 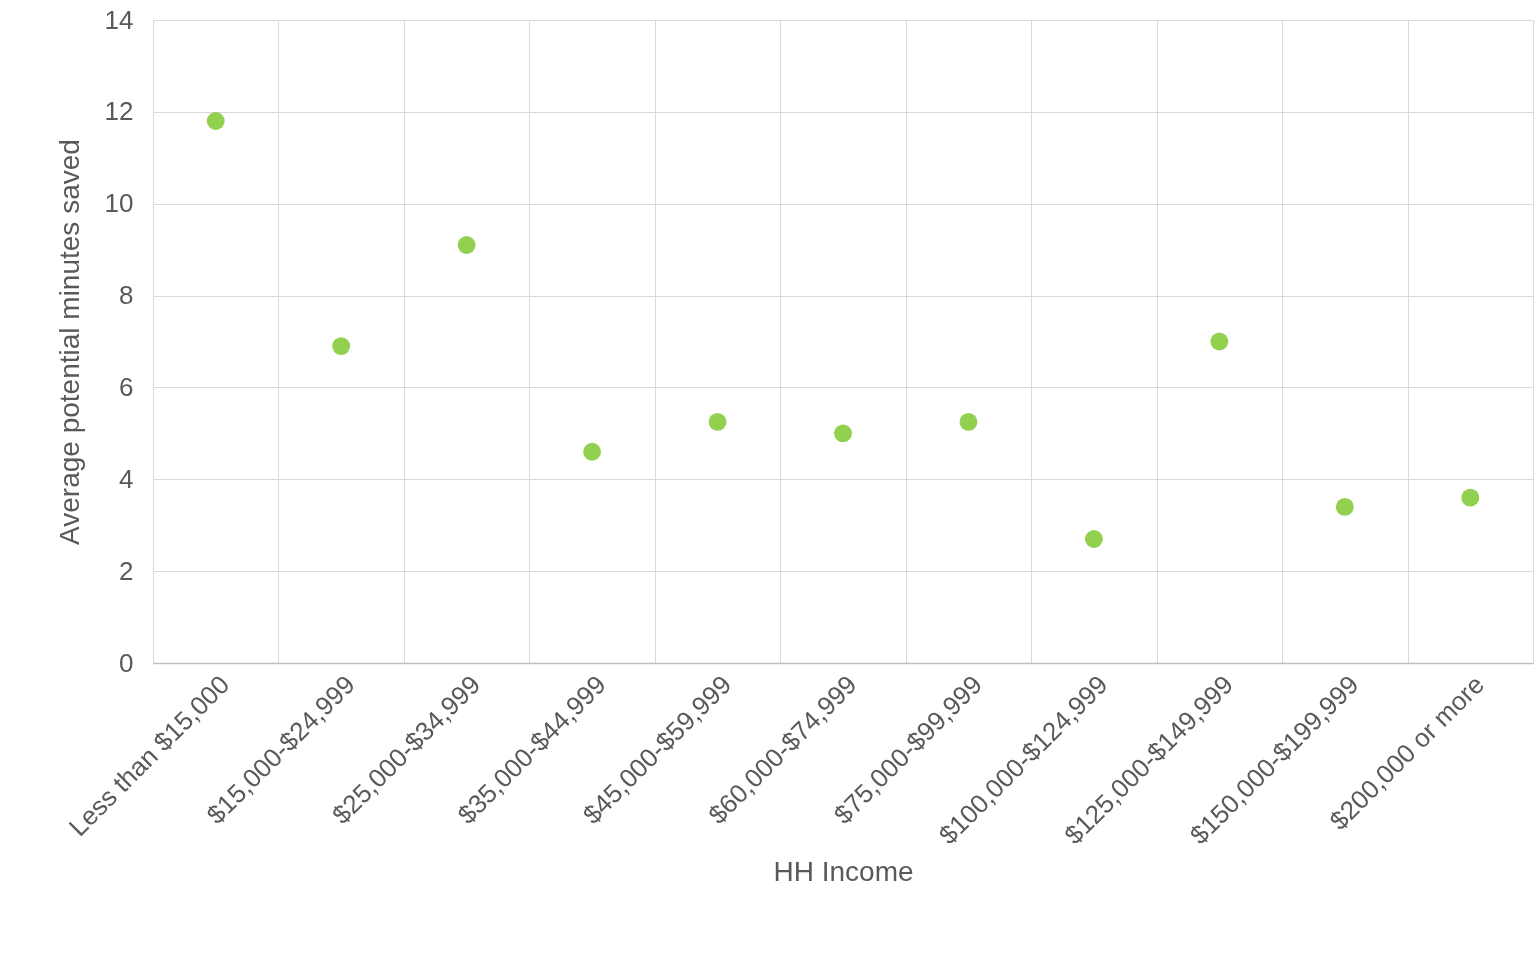 I want to click on y-tick-label: 6, so click(x=126, y=386).